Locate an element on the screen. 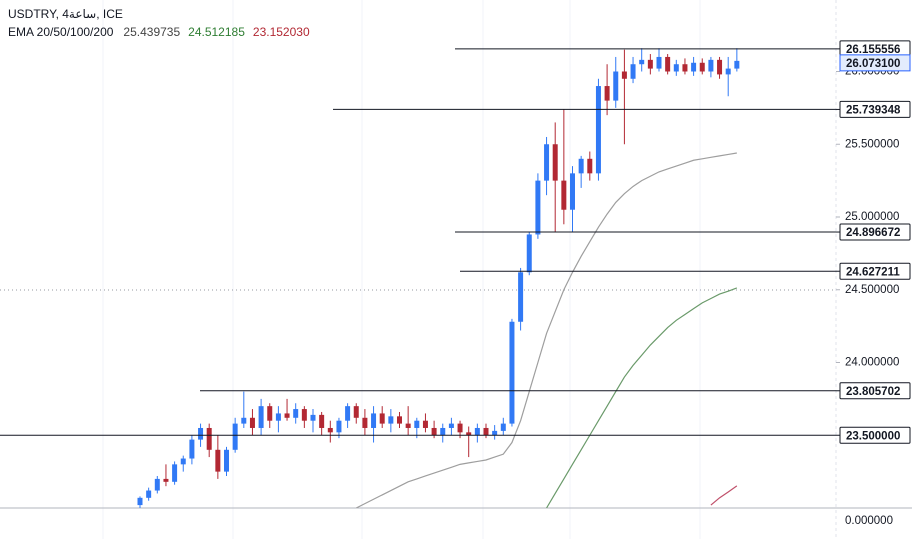 The width and height of the screenshot is (912, 539). lower-pane-tick-label: 0.000000 is located at coordinates (869, 521).